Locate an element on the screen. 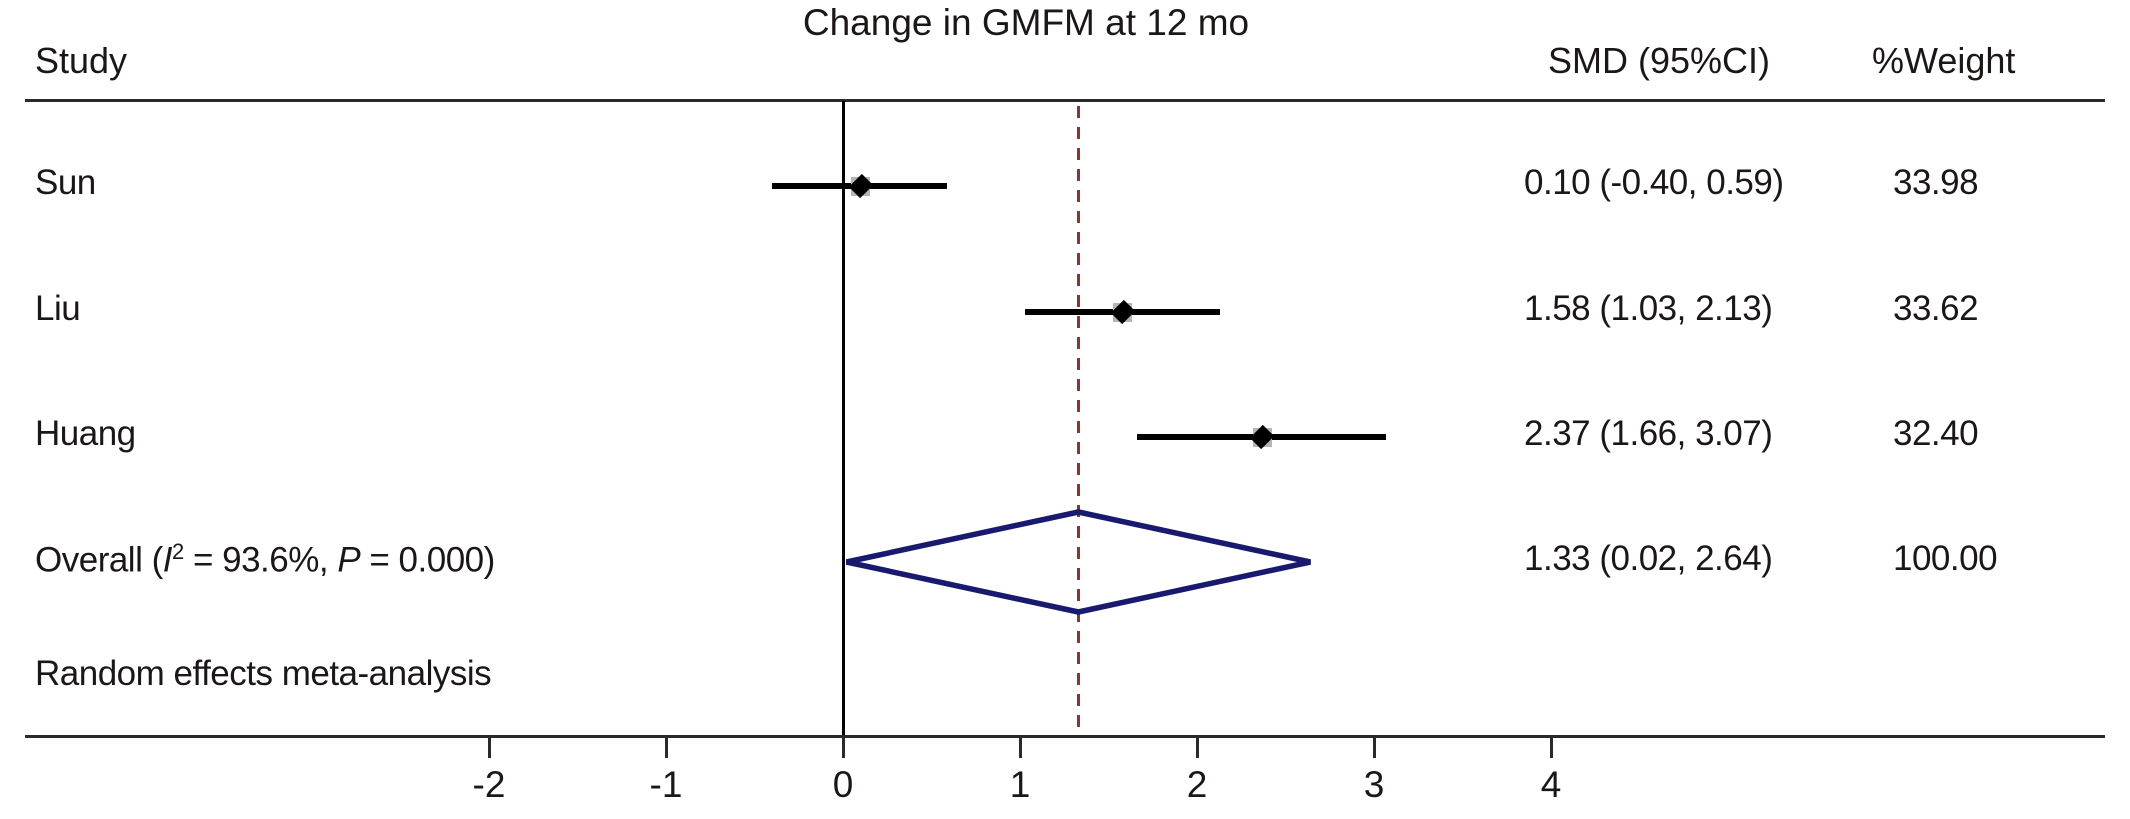  model-note: Random effects meta-analysis is located at coordinates (263, 673).